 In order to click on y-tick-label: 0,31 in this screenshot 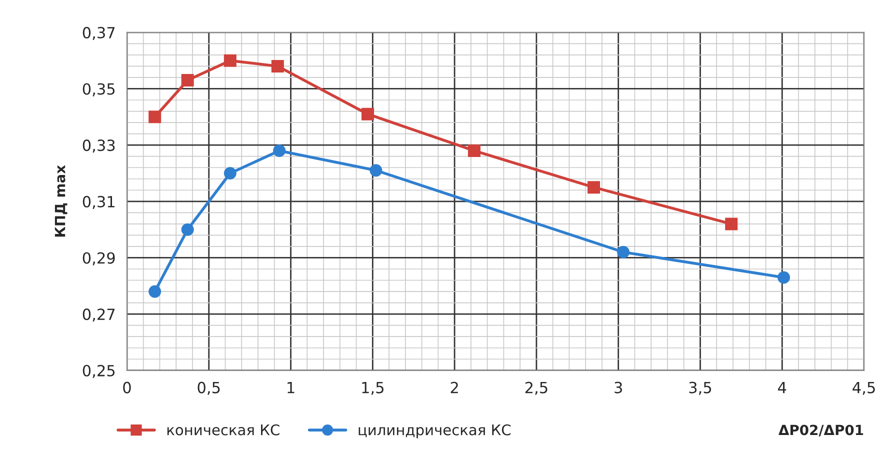, I will do `click(98, 202)`.